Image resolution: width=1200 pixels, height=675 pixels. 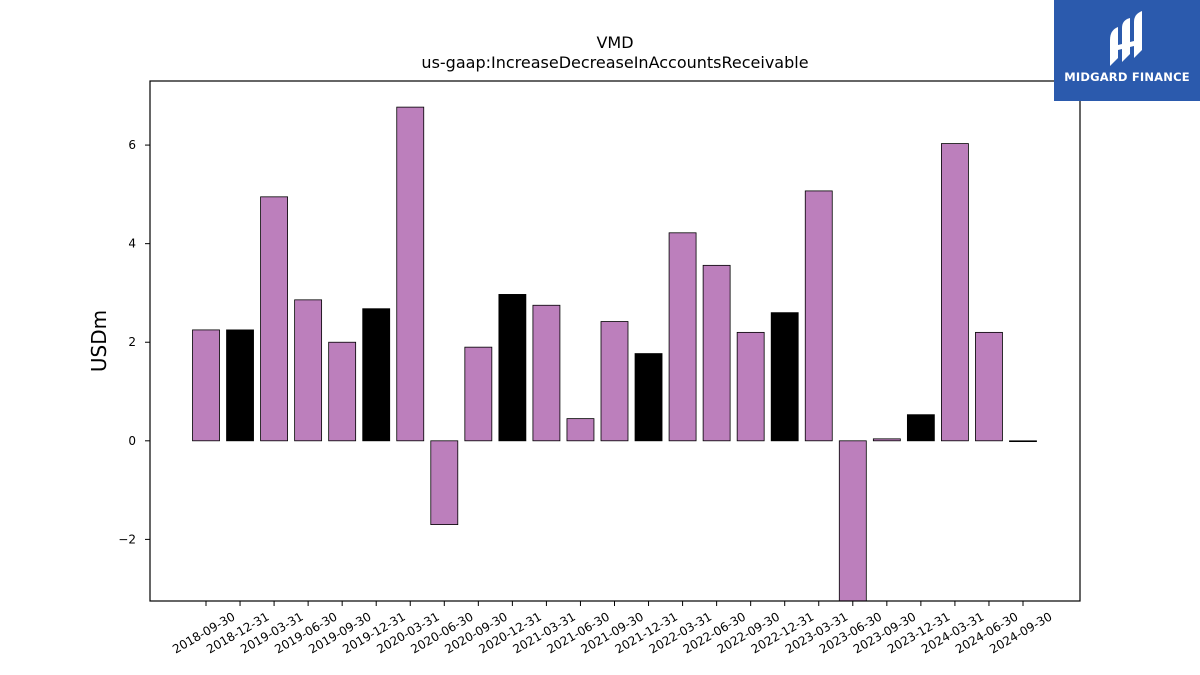 I want to click on logo-text: MIDGARD FINANCE, so click(x=1127, y=77).